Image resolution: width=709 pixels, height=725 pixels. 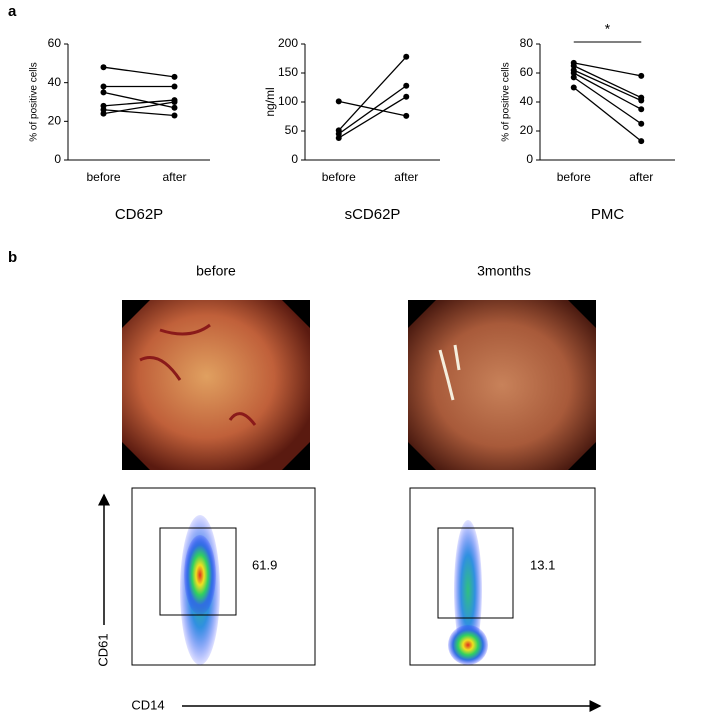 I want to click on panel-label: a, so click(x=12, y=11).